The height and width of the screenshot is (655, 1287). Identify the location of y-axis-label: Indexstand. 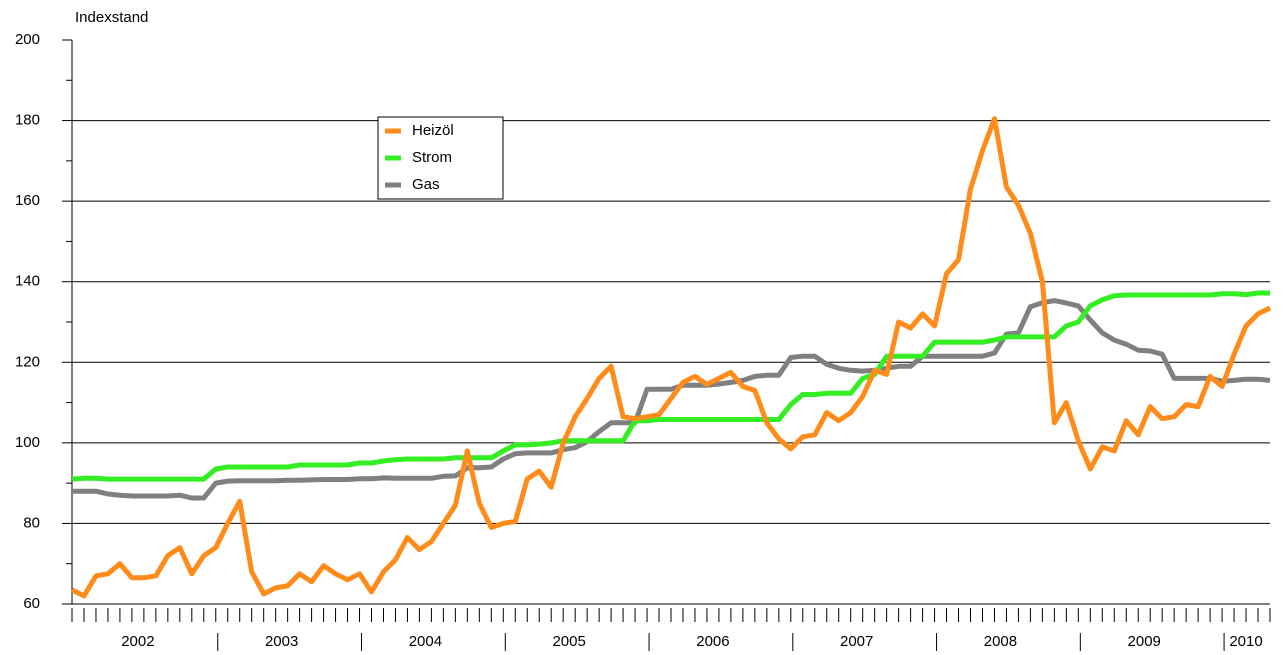
(111, 17).